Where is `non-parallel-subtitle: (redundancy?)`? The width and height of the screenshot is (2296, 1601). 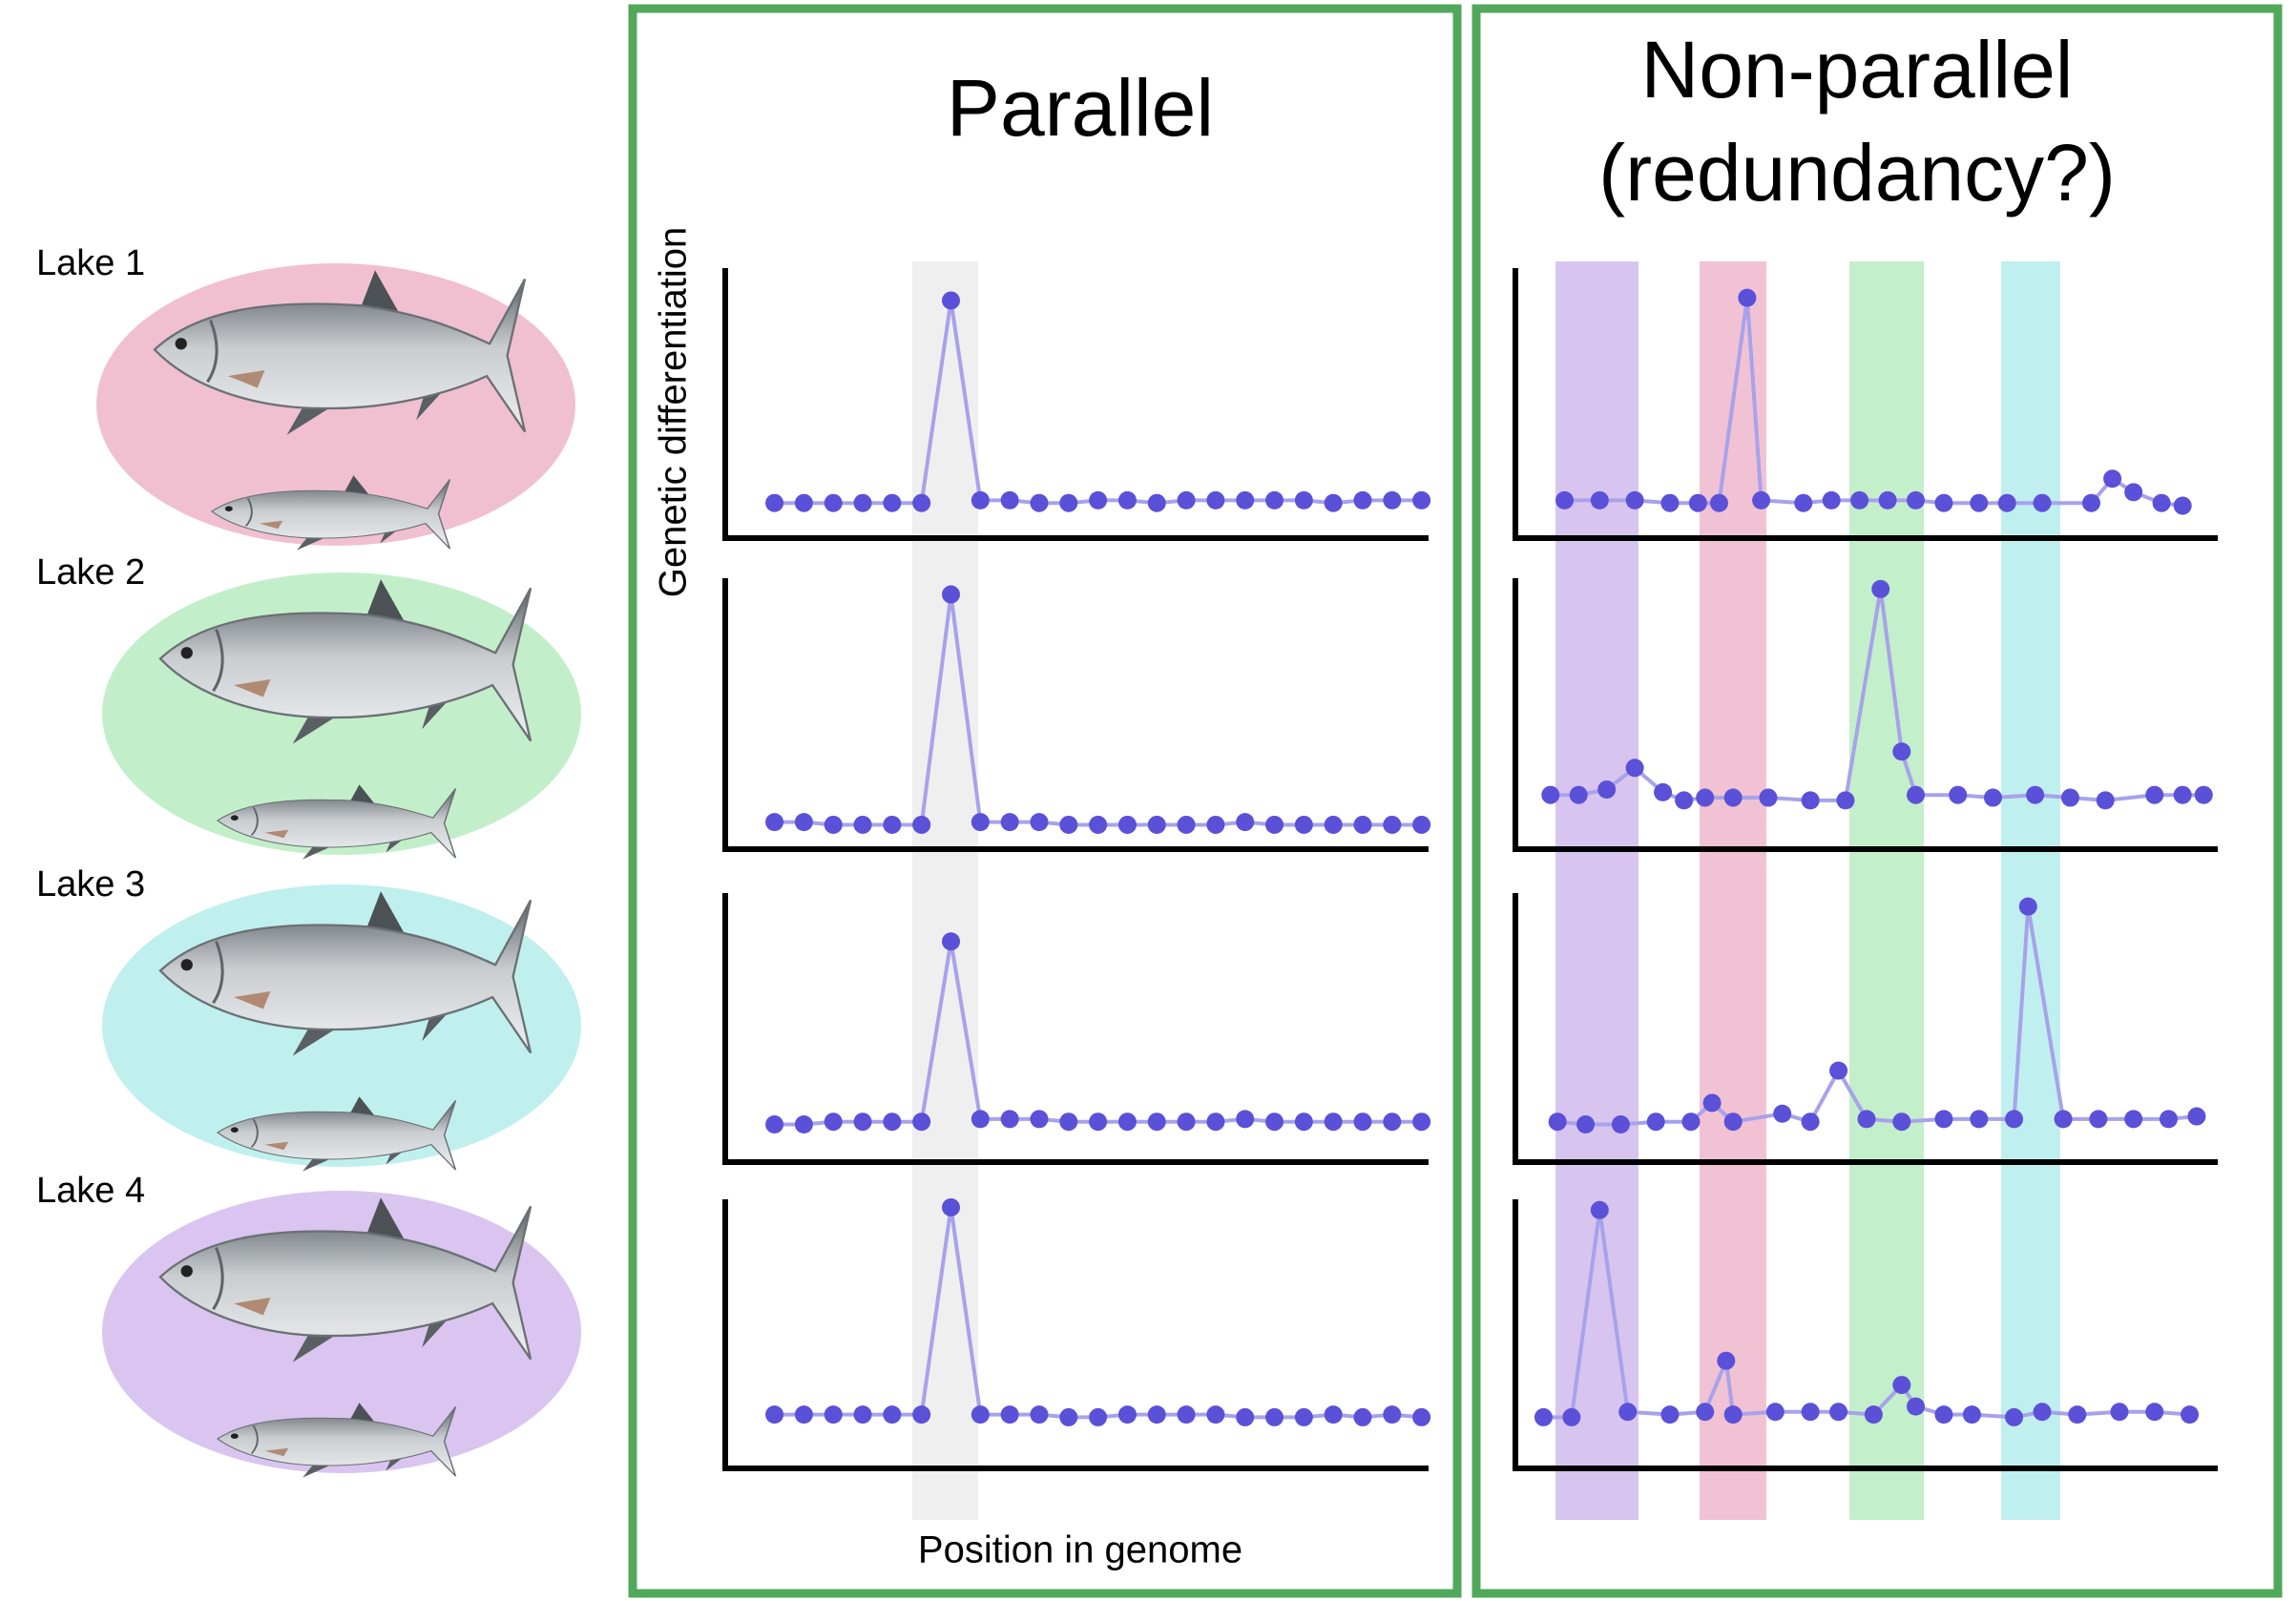
non-parallel-subtitle: (redundancy?) is located at coordinates (1857, 173).